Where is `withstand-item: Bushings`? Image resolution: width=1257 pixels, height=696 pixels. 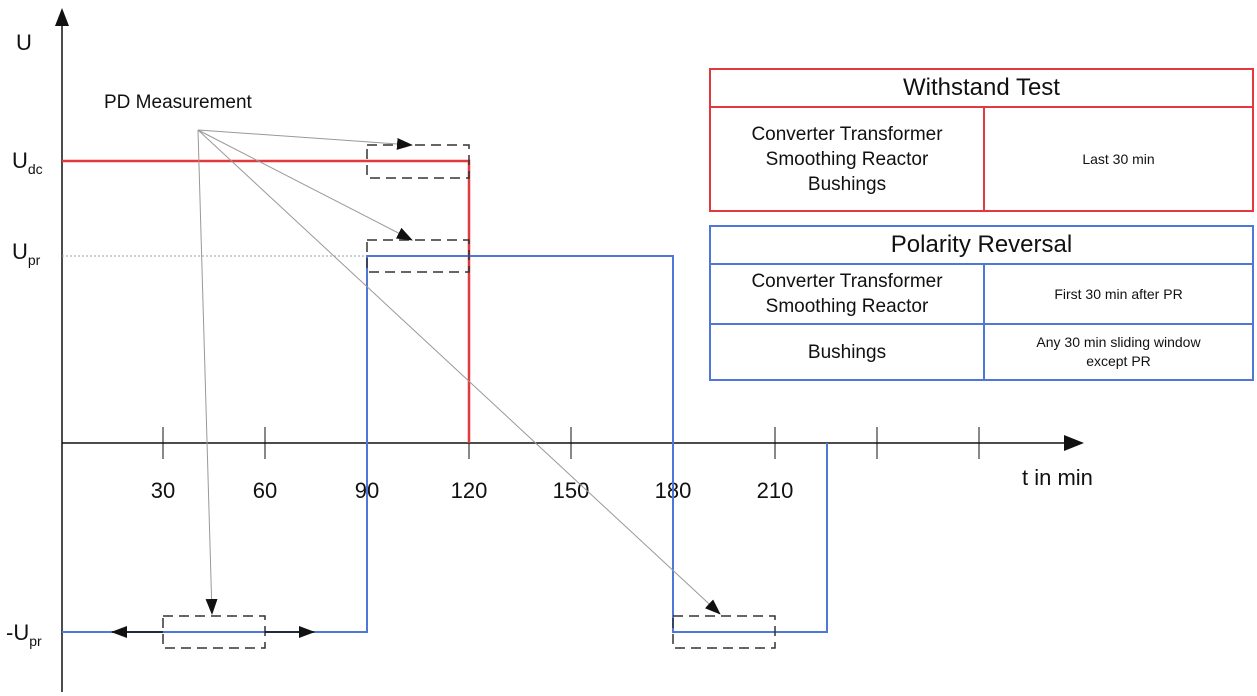 withstand-item: Bushings is located at coordinates (847, 184).